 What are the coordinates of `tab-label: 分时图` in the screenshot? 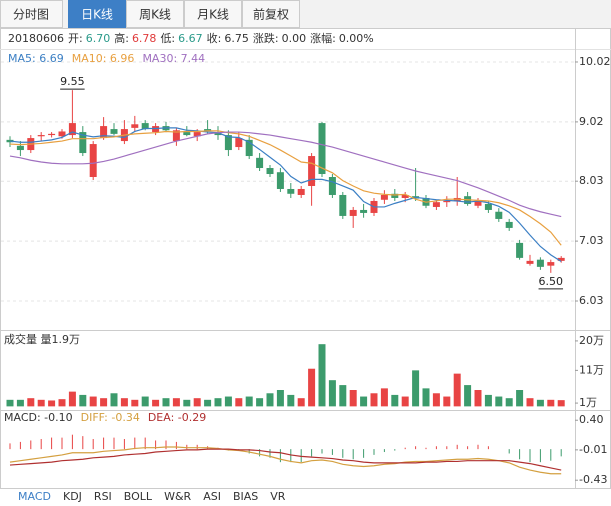 It's located at (31, 15).